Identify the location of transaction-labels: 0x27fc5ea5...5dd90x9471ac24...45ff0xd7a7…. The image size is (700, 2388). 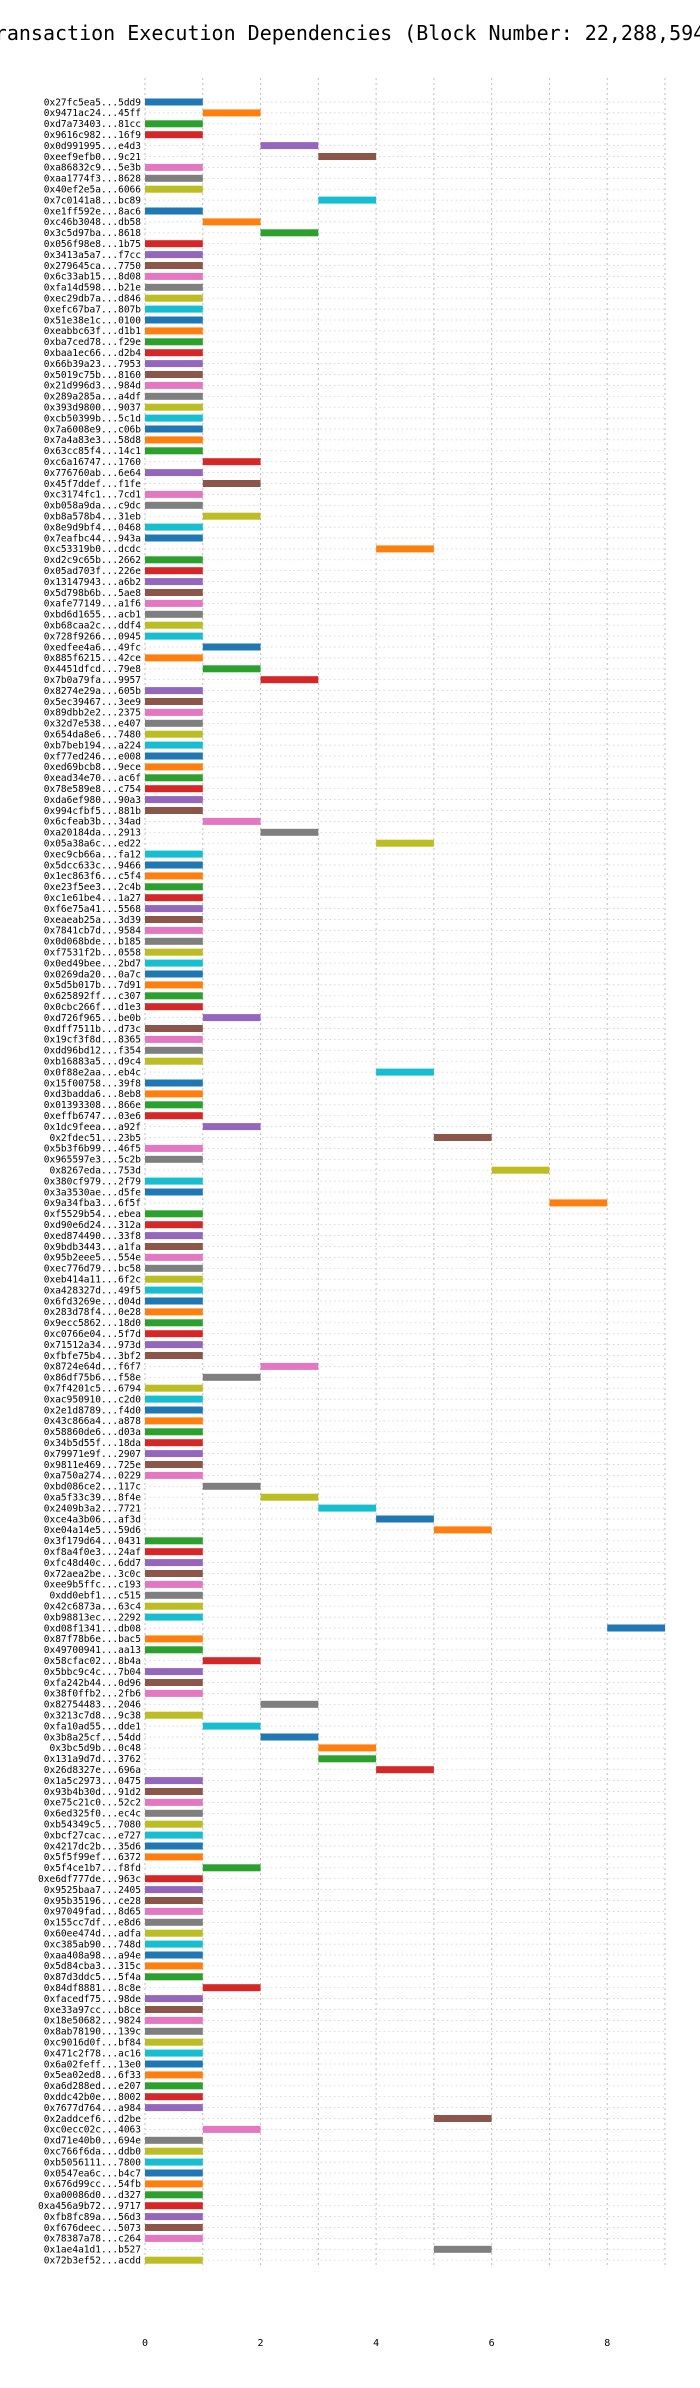
(89, 1181).